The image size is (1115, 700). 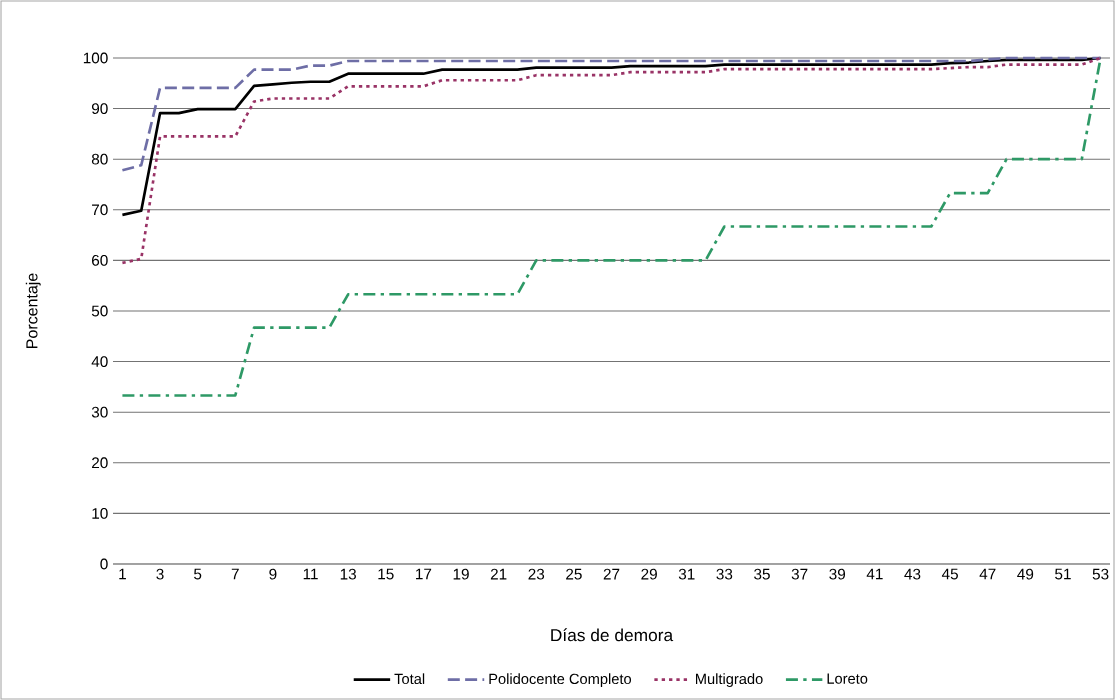 I want to click on x-tick-label: 23, so click(x=536, y=574).